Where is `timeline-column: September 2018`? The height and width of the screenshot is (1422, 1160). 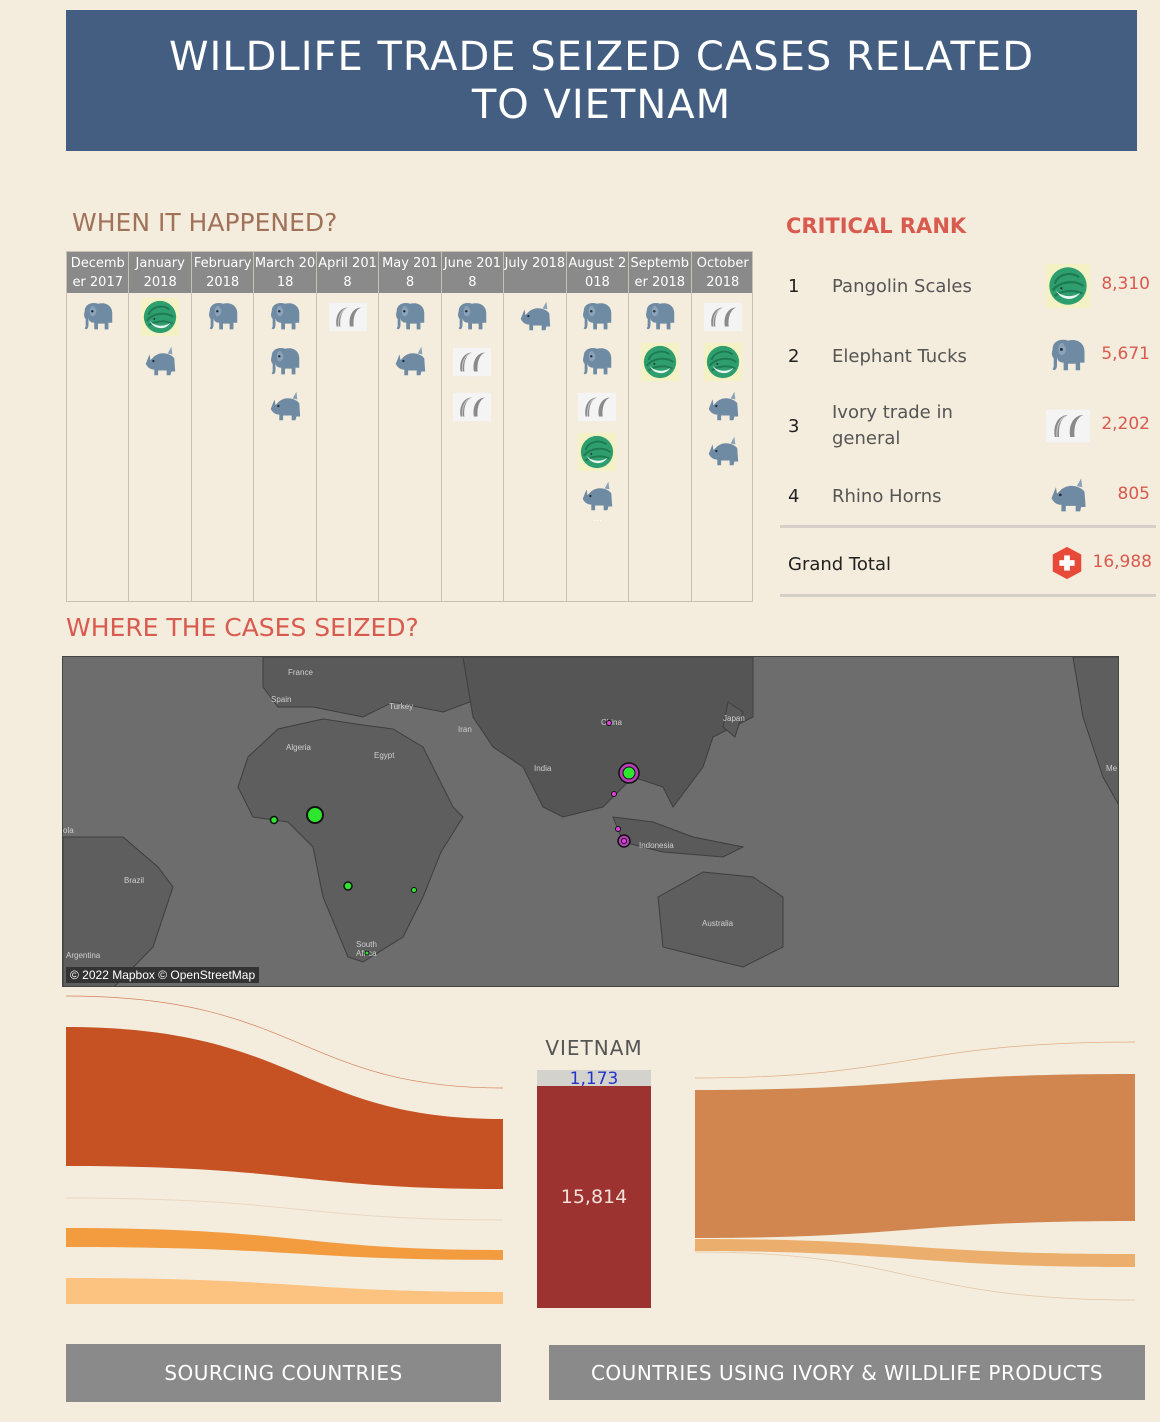
timeline-column: September 2018 is located at coordinates (660, 426).